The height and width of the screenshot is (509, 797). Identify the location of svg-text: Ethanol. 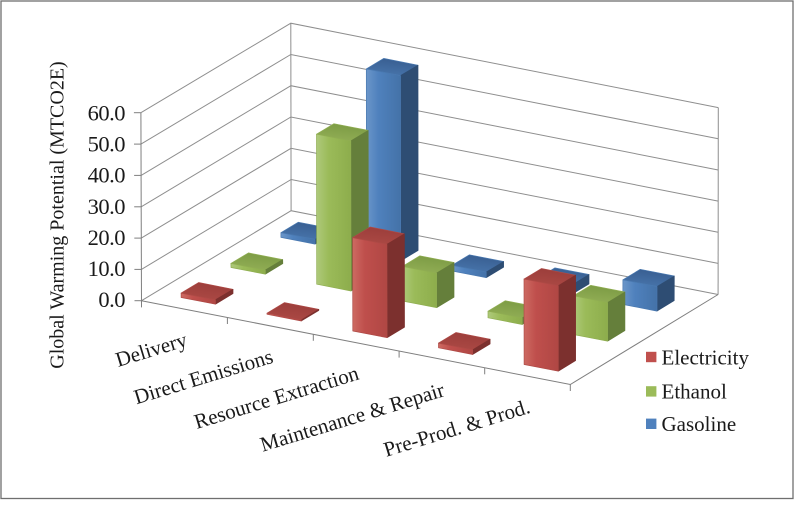
(694, 392).